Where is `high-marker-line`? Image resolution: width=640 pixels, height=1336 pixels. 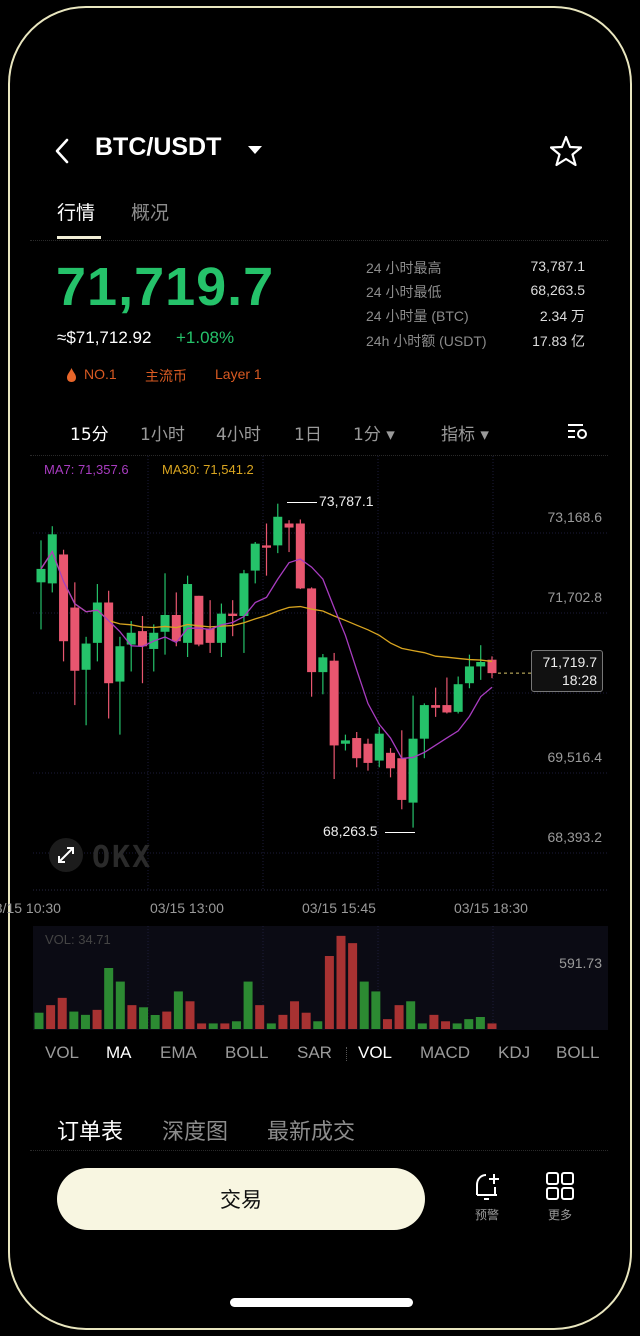
high-marker-line is located at coordinates (302, 502).